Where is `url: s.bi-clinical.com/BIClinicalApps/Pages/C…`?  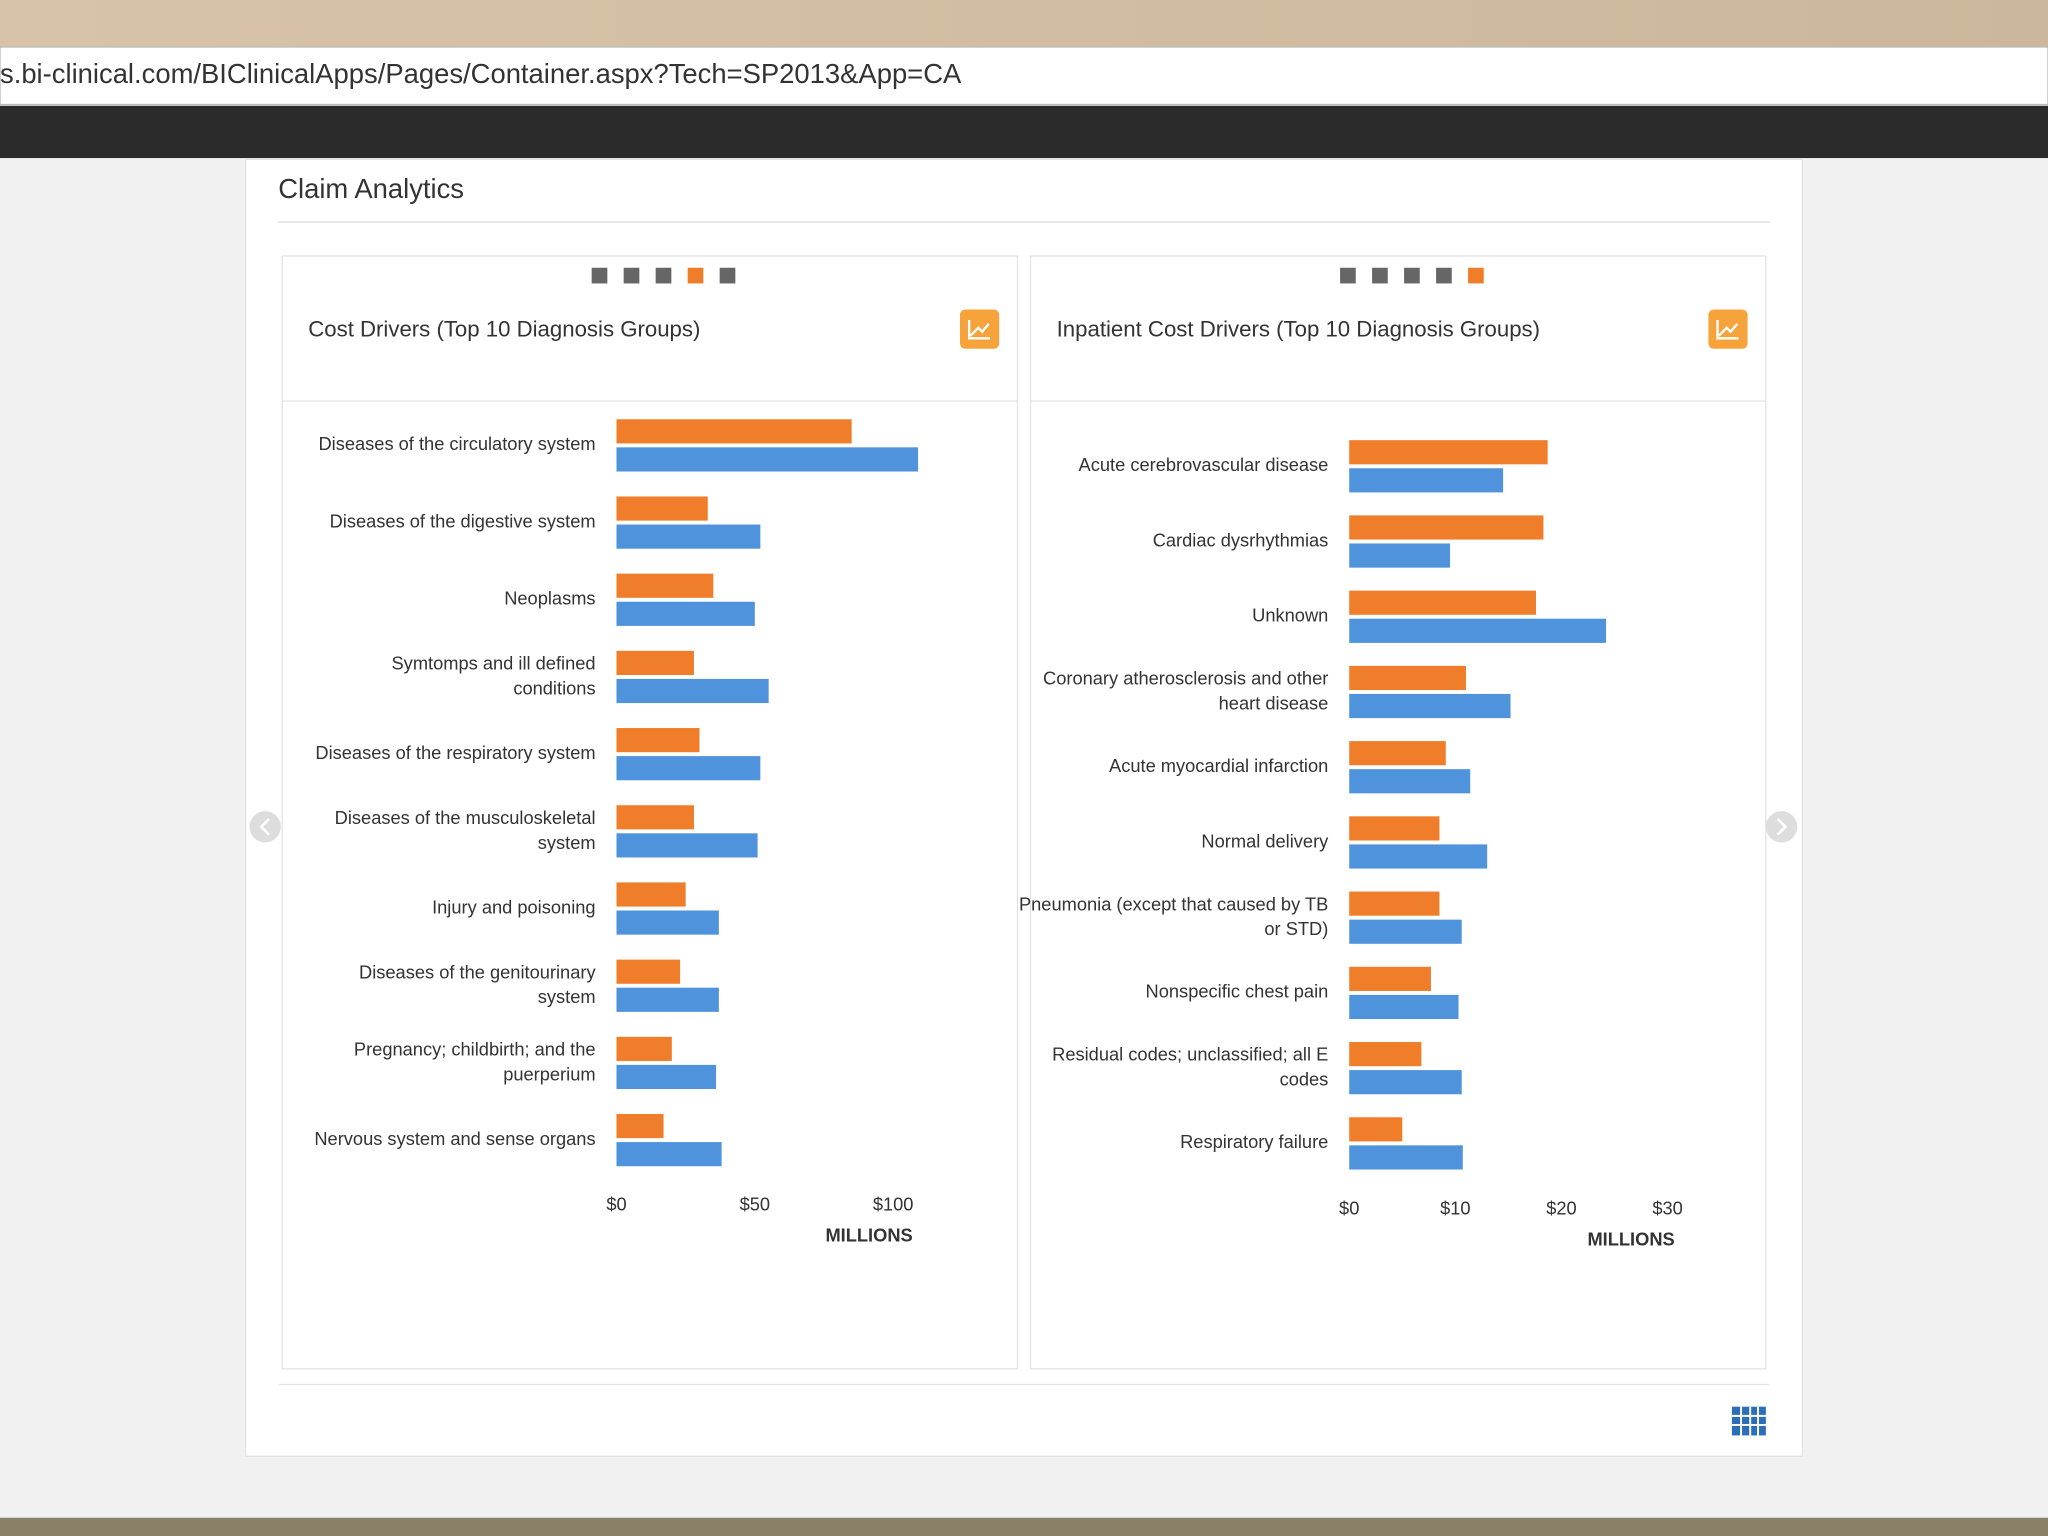
url: s.bi-clinical.com/BIClinicalApps/Pages/C… is located at coordinates (481, 73).